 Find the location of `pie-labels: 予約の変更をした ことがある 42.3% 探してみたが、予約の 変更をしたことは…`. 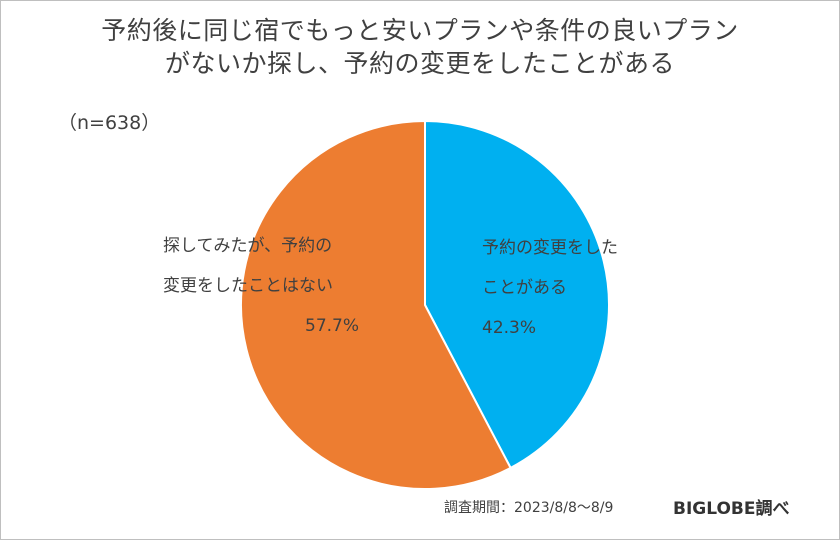

pie-labels: 予約の変更をした ことがある 42.3% 探してみたが、予約の 変更をしたことは… is located at coordinates (390, 287).